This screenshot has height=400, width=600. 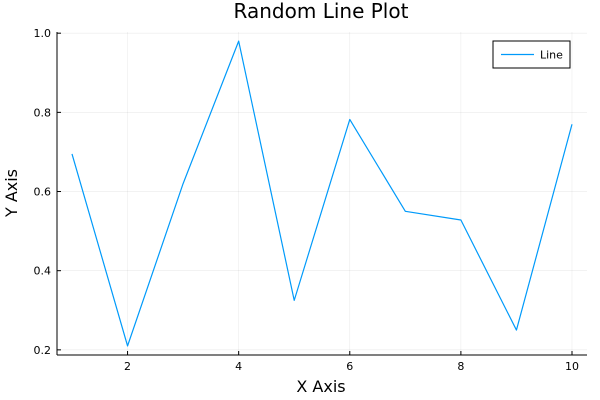 What do you see at coordinates (349, 366) in the screenshot?
I see `x-tick-label: 6` at bounding box center [349, 366].